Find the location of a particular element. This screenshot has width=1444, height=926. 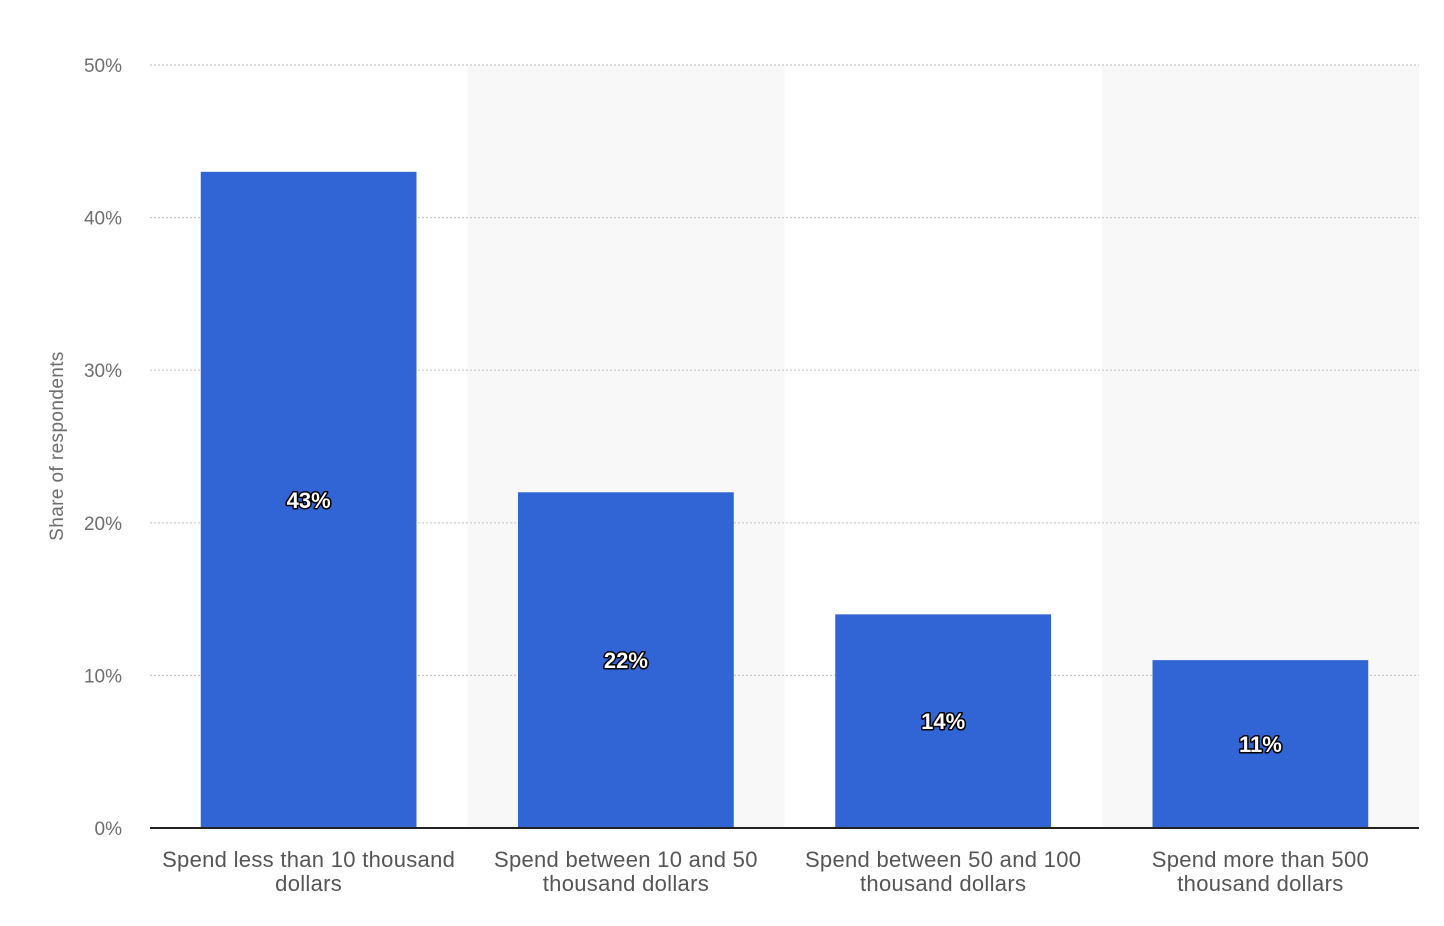

data-label-2: 14% is located at coordinates (943, 721).